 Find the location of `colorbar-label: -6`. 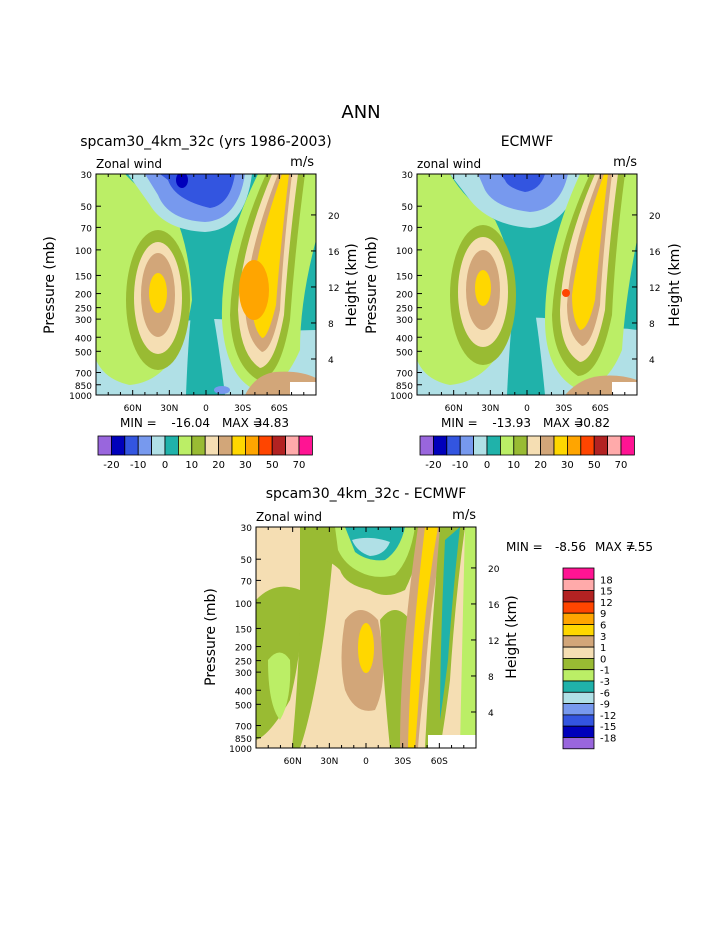

colorbar-label: -6 is located at coordinates (605, 693).